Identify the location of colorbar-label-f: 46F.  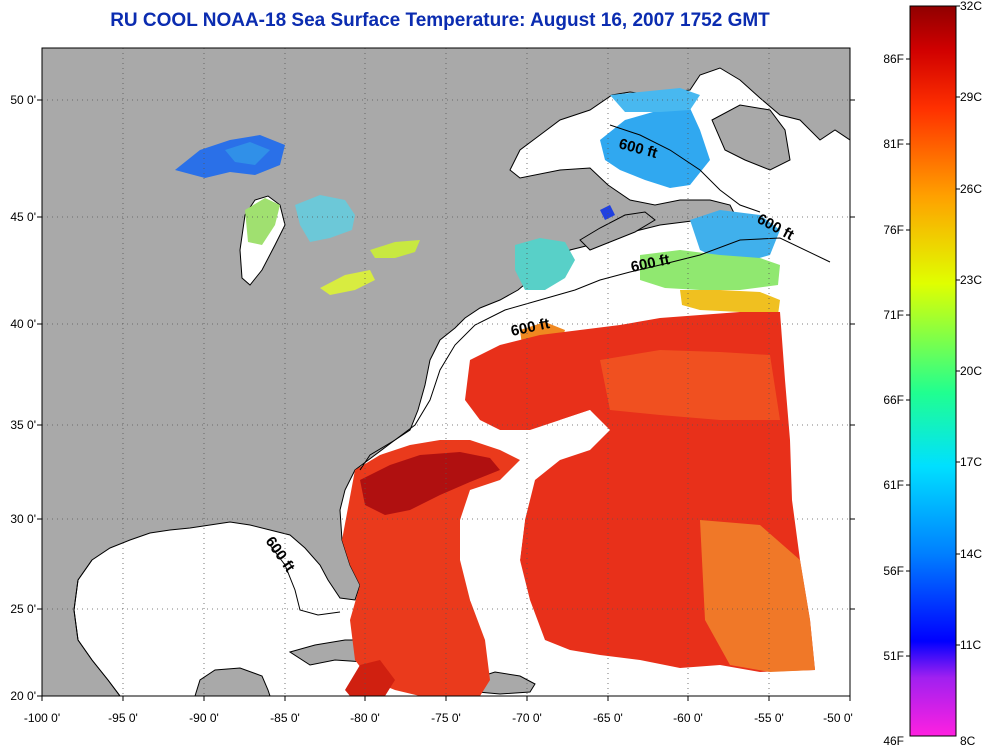
(893, 741).